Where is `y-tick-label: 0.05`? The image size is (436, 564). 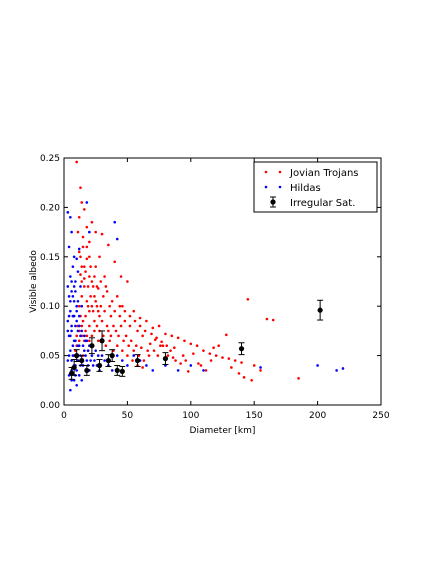 y-tick-label: 0.05 is located at coordinates (50, 357).